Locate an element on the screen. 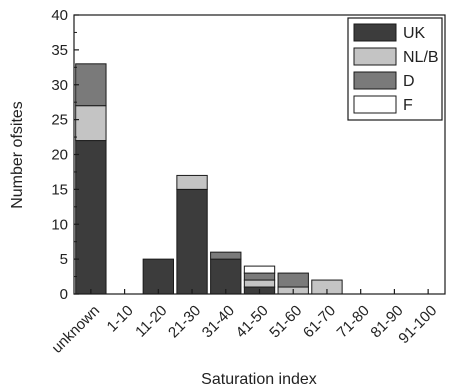  x-tick-label: 61-70 is located at coordinates (319, 321).